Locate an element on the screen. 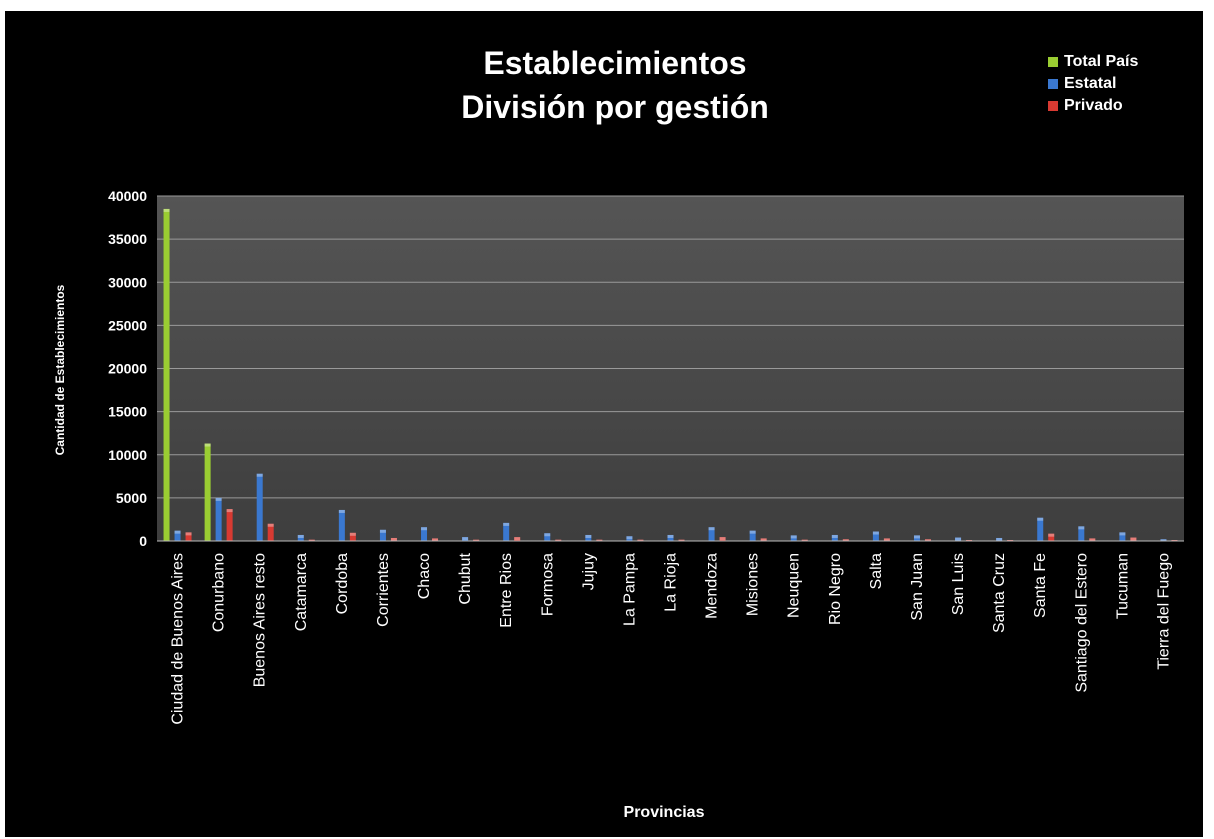  x-tick-label: Misiones is located at coordinates (753, 584).